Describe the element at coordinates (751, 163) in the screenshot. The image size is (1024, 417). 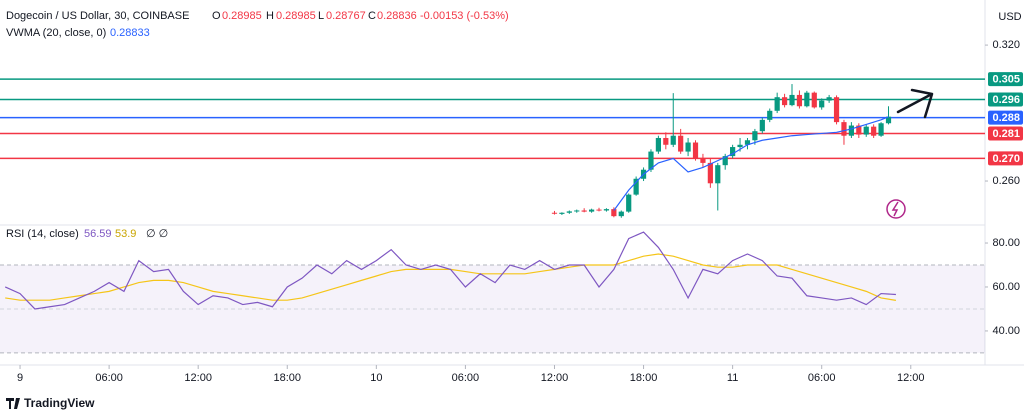
I see `vwma-line` at that location.